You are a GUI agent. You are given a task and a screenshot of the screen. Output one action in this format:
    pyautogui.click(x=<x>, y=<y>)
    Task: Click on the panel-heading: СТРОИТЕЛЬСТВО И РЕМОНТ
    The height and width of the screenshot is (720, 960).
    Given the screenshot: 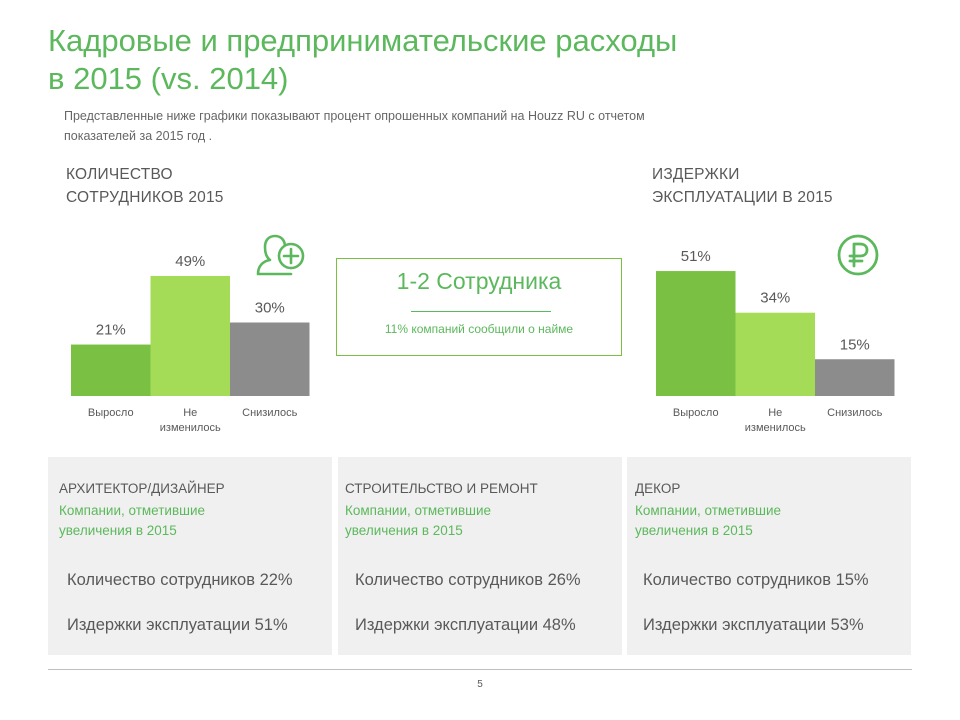 What is the action you would take?
    pyautogui.click(x=441, y=488)
    